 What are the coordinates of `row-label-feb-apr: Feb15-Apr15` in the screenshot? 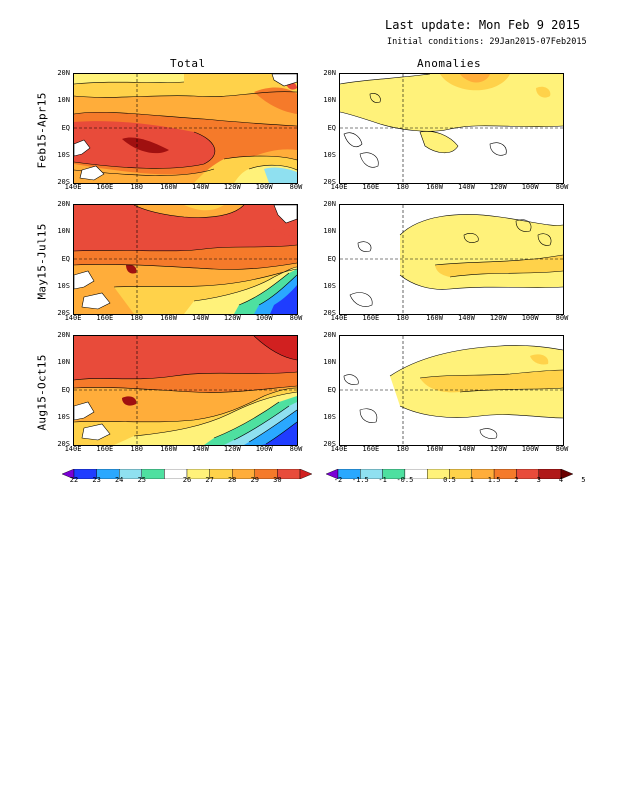 It's located at (42, 130).